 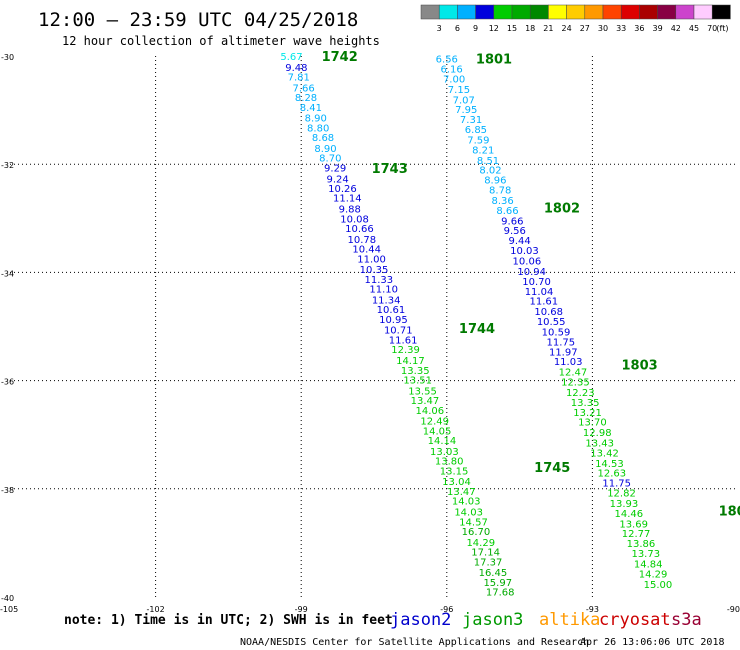 What do you see at coordinates (478, 140) in the screenshot?
I see `swh-value: 7.59` at bounding box center [478, 140].